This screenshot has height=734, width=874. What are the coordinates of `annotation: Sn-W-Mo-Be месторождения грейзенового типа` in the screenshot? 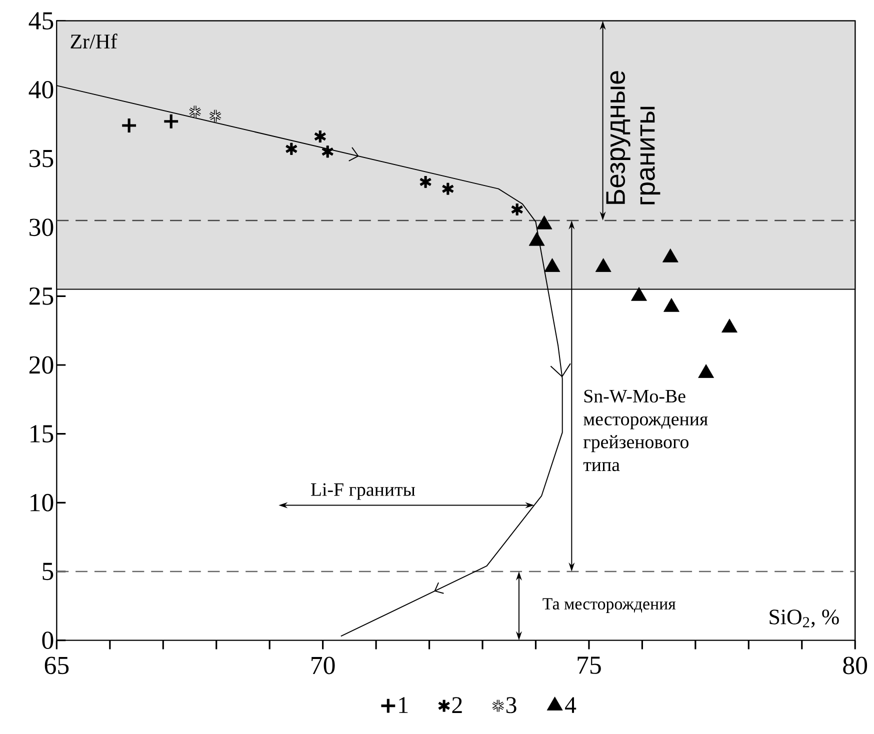 It's located at (645, 431).